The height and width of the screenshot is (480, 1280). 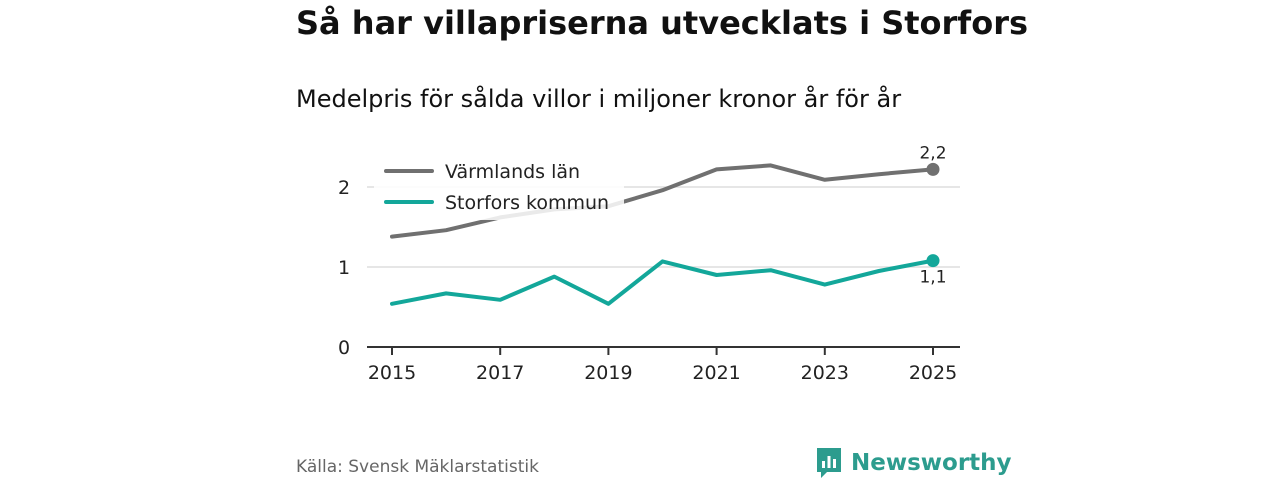 I want to click on legend: Värmlands län Storfors kommun, so click(x=499, y=186).